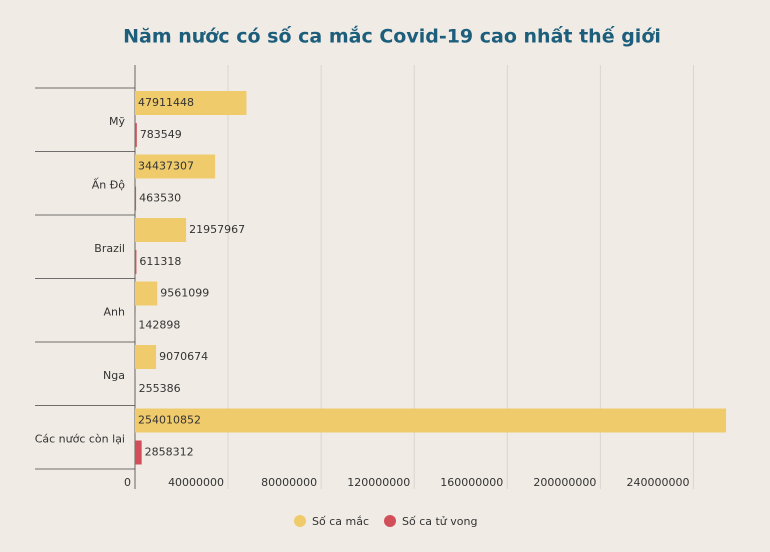 The image size is (770, 552). I want to click on value-label: 783549, so click(161, 134).